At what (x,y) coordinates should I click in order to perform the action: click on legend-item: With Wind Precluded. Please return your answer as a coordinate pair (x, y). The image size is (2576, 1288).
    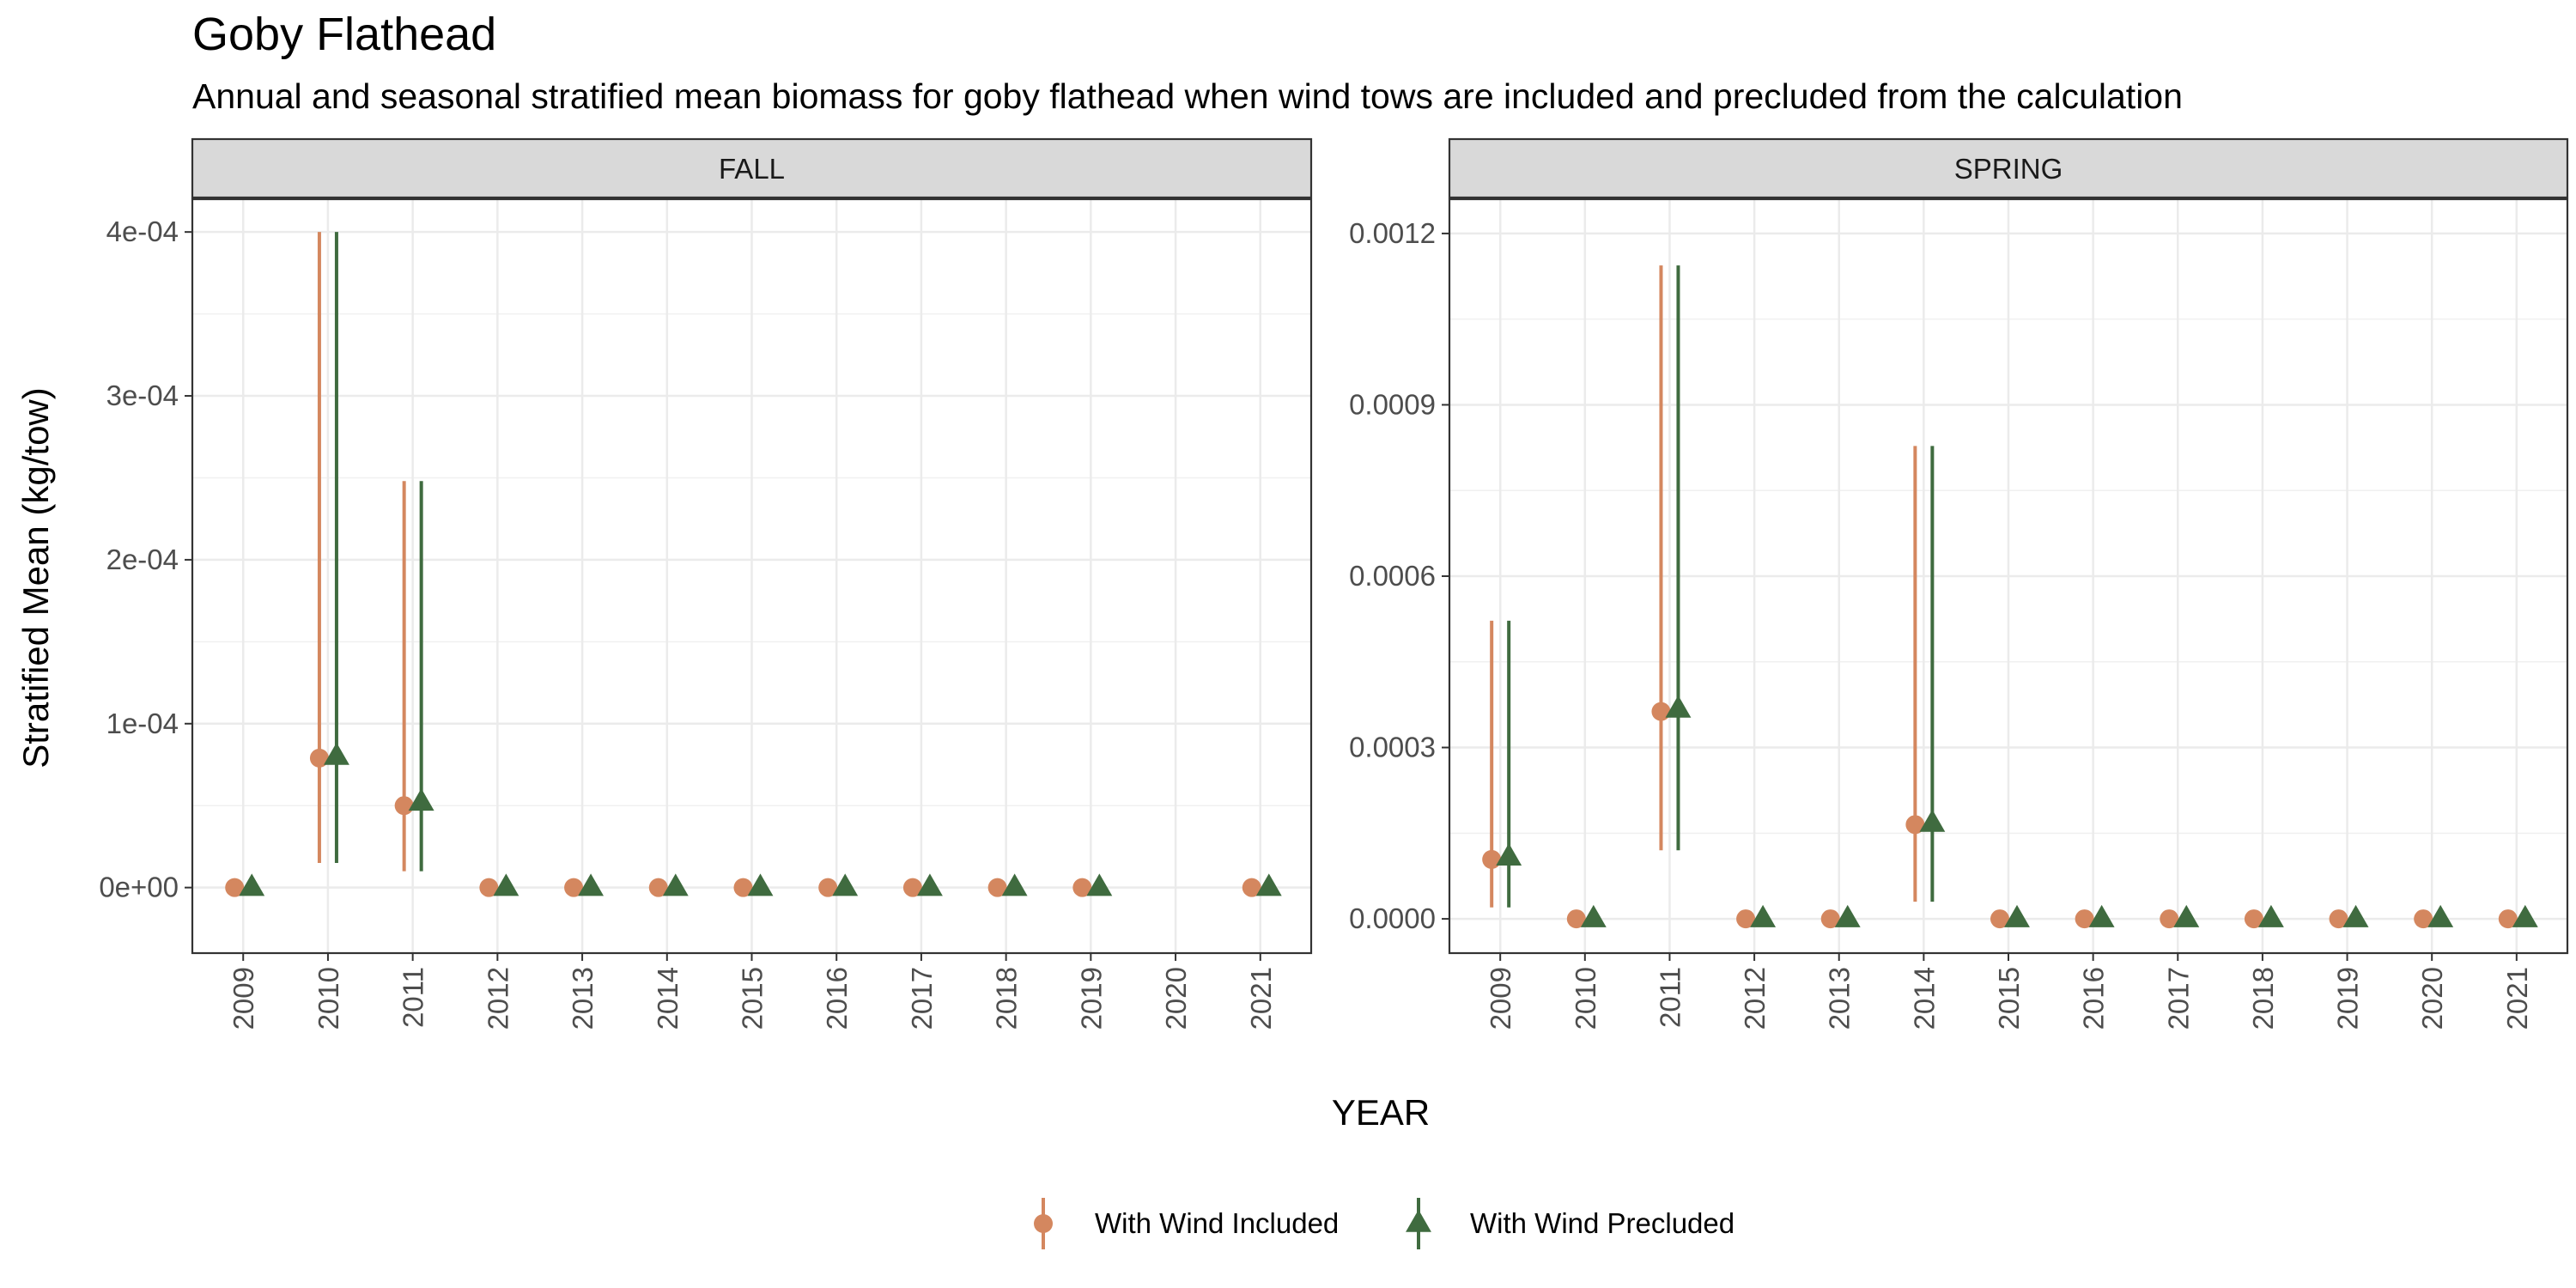
    Looking at the image, I should click on (1570, 1224).